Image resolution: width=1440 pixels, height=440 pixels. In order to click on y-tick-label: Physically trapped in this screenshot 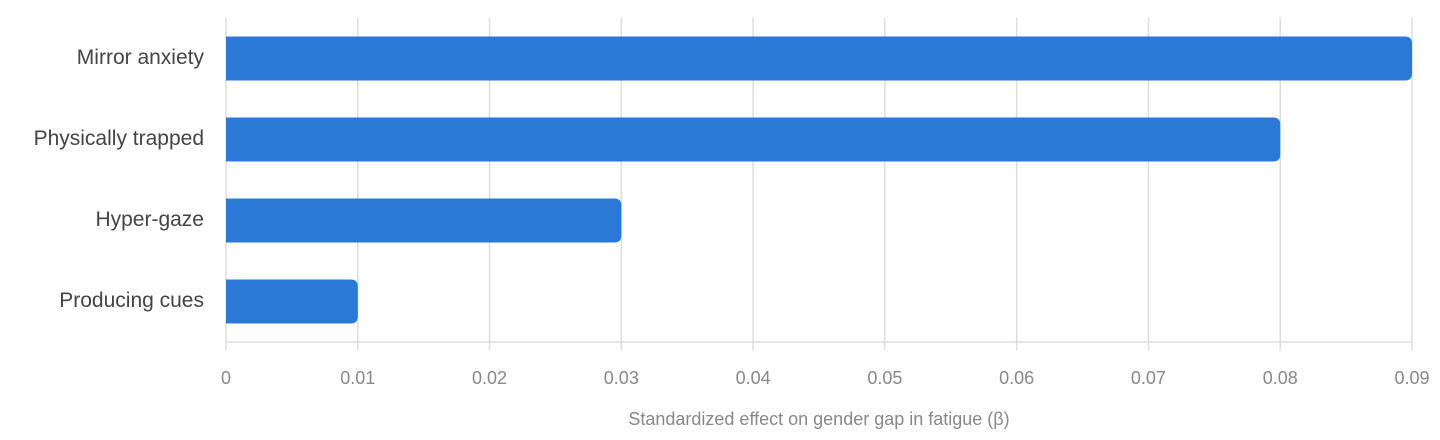, I will do `click(119, 138)`.